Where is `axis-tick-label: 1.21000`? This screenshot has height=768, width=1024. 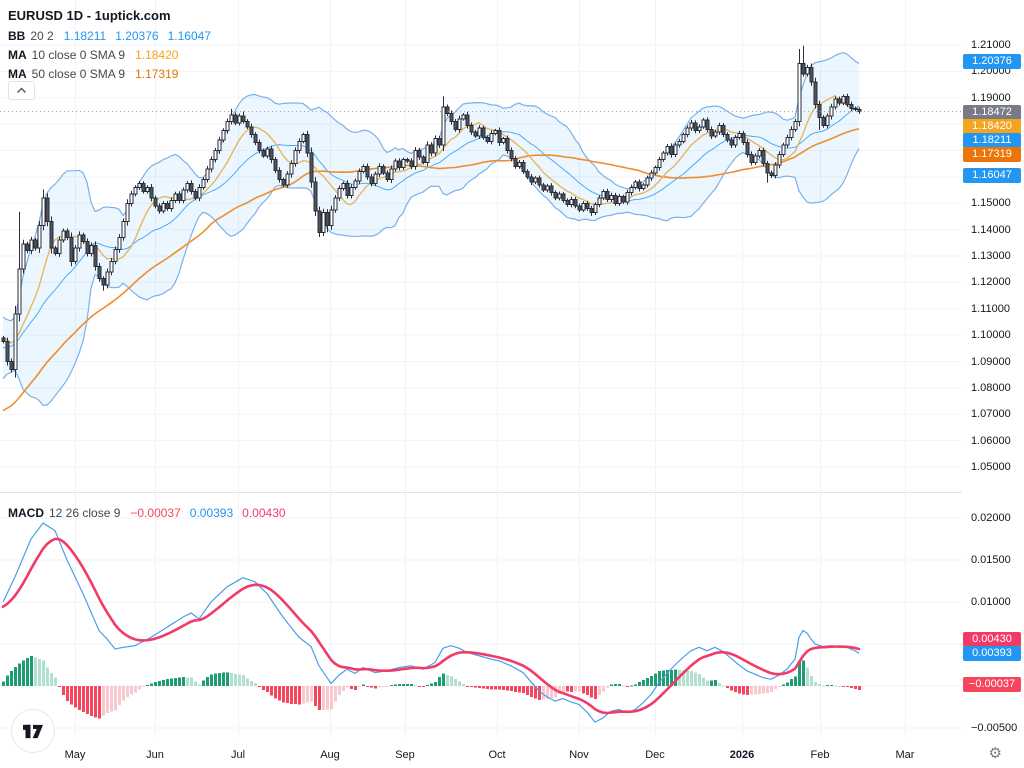 axis-tick-label: 1.21000 is located at coordinates (991, 45).